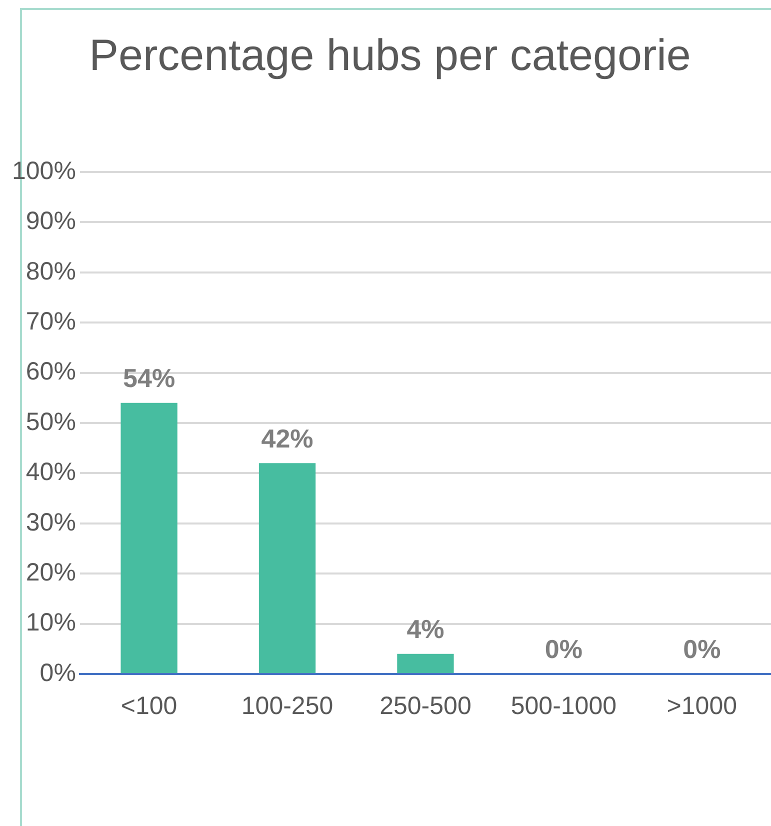 The height and width of the screenshot is (826, 771). I want to click on y-tick-label: 100%, so click(44, 170).